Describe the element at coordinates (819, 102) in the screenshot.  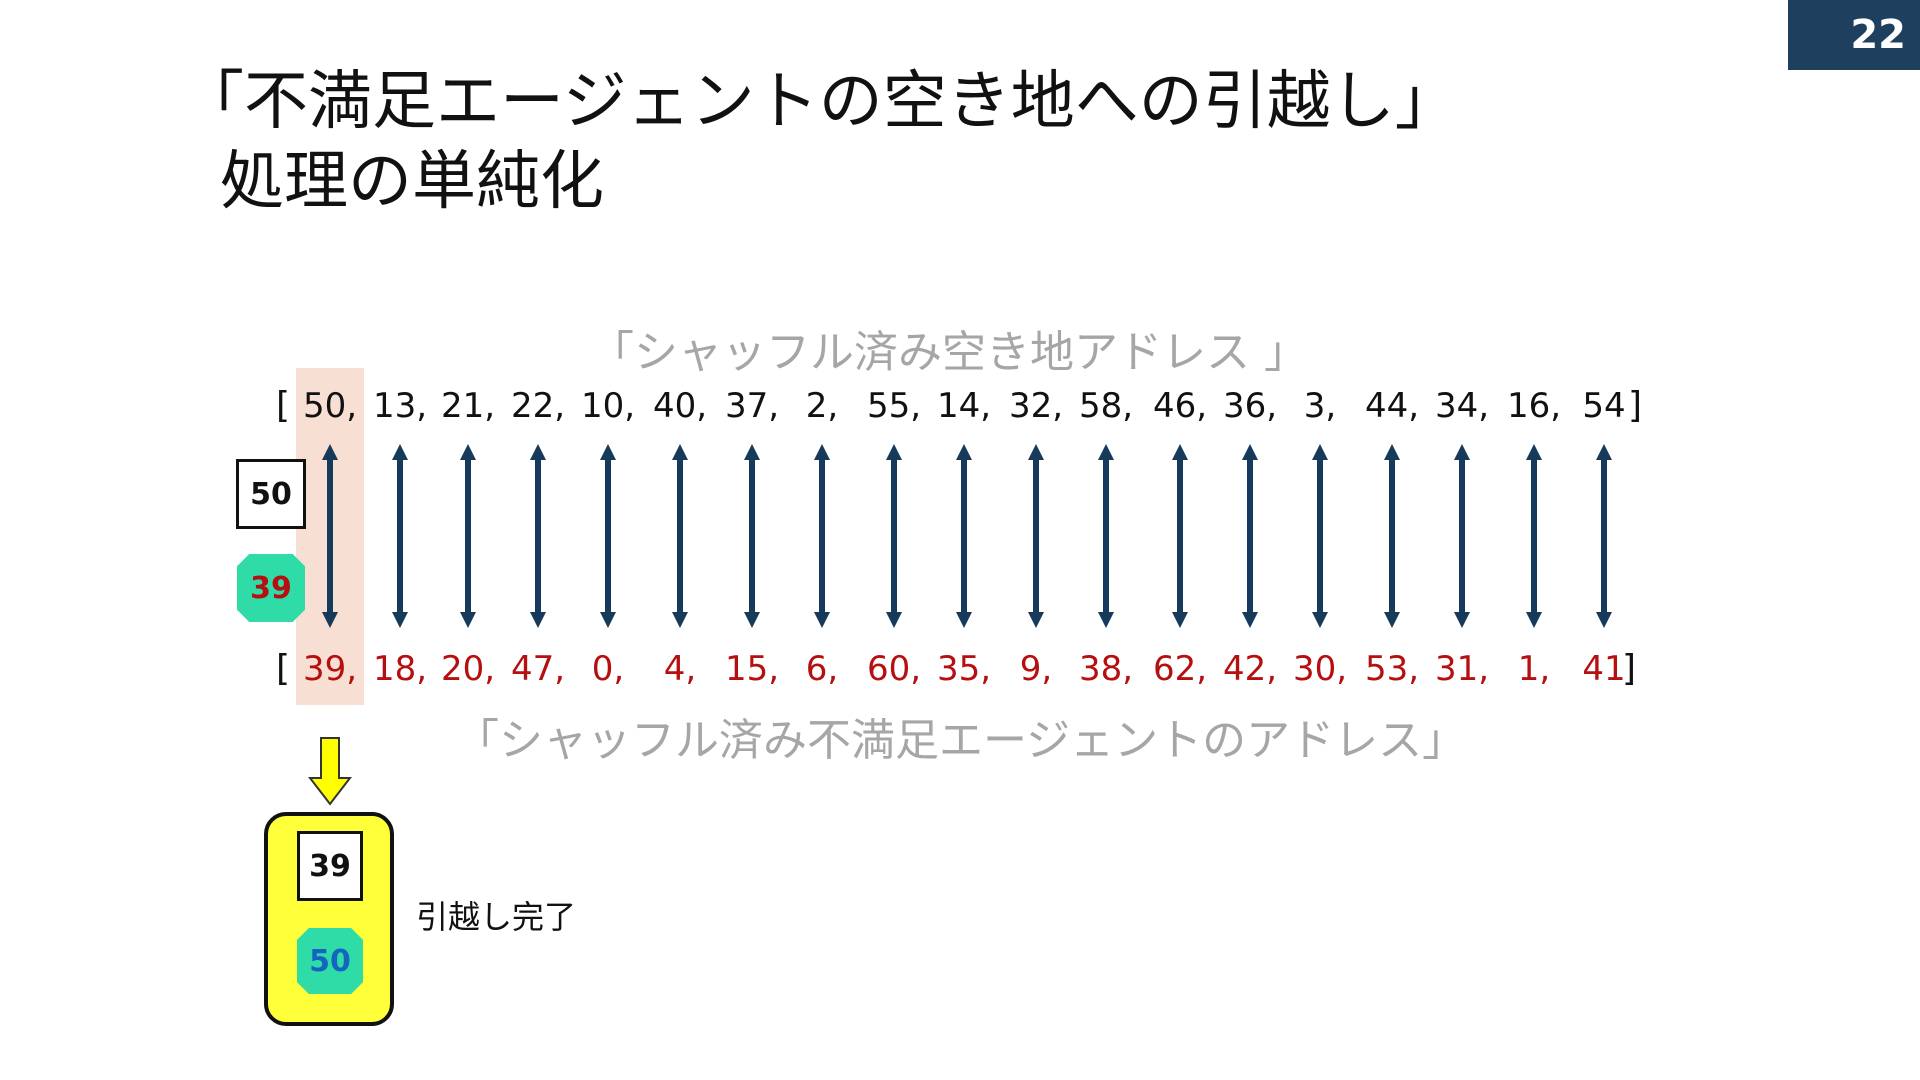
I see `title-line-1: 「不満足エージェントの空き地への引越し」` at that location.